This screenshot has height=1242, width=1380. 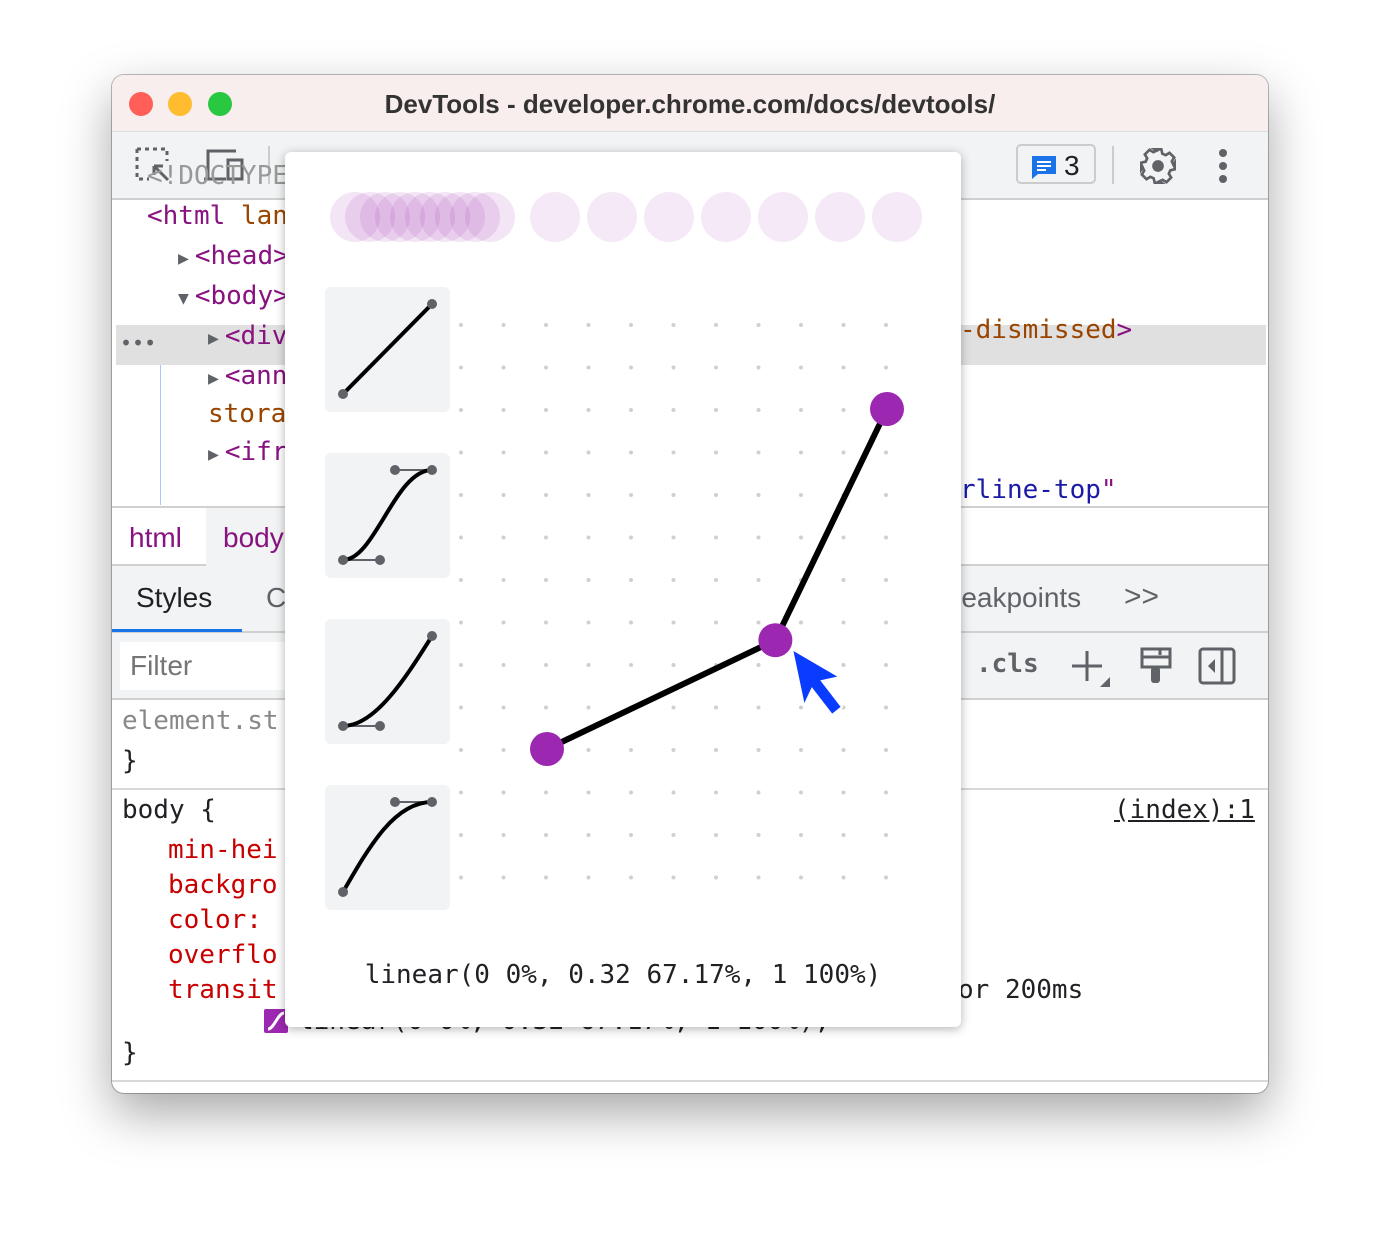 What do you see at coordinates (155, 537) in the screenshot?
I see `breadcrumb-html: html` at bounding box center [155, 537].